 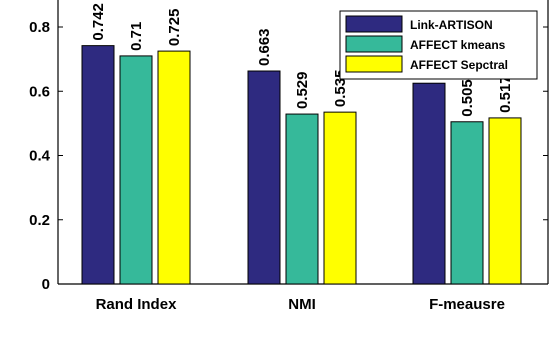 I want to click on legend-label: Link-ARTISON, so click(x=451, y=25).